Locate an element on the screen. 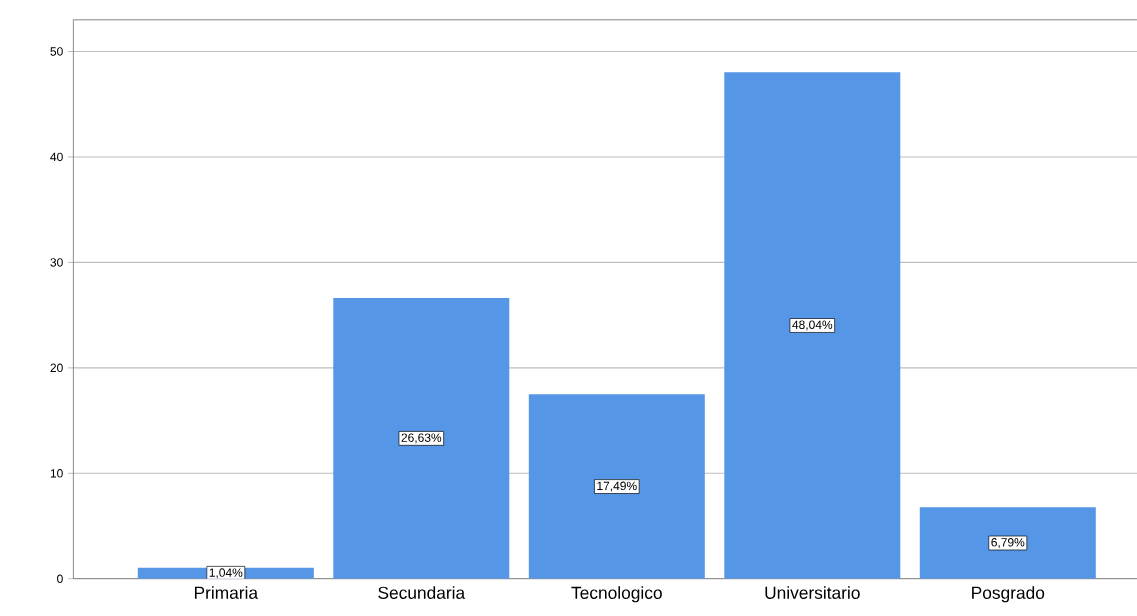 The width and height of the screenshot is (1137, 616). data-label: 48,04% is located at coordinates (812, 325).